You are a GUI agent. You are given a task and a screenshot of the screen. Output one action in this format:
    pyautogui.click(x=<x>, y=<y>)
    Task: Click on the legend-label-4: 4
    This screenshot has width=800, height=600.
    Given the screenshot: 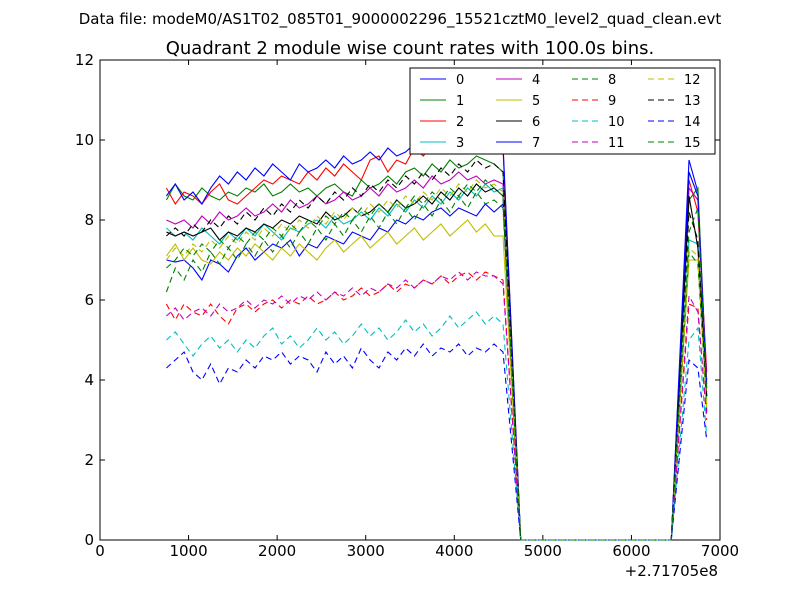 What is the action you would take?
    pyautogui.click(x=536, y=80)
    